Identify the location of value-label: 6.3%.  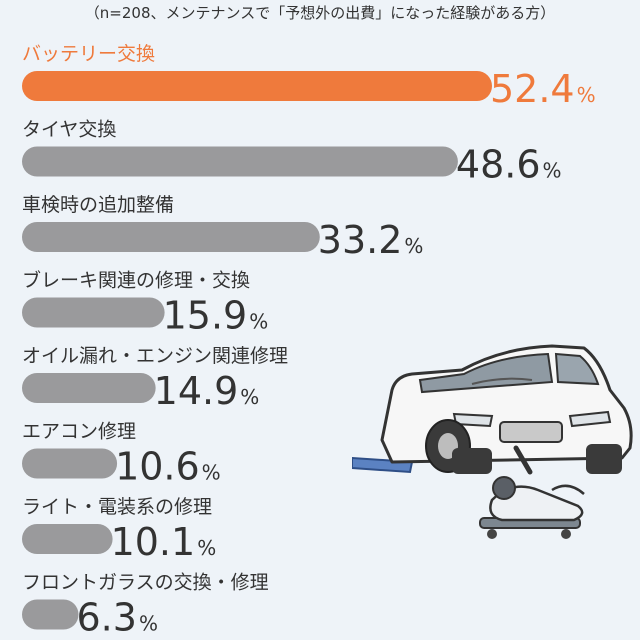
(117, 618).